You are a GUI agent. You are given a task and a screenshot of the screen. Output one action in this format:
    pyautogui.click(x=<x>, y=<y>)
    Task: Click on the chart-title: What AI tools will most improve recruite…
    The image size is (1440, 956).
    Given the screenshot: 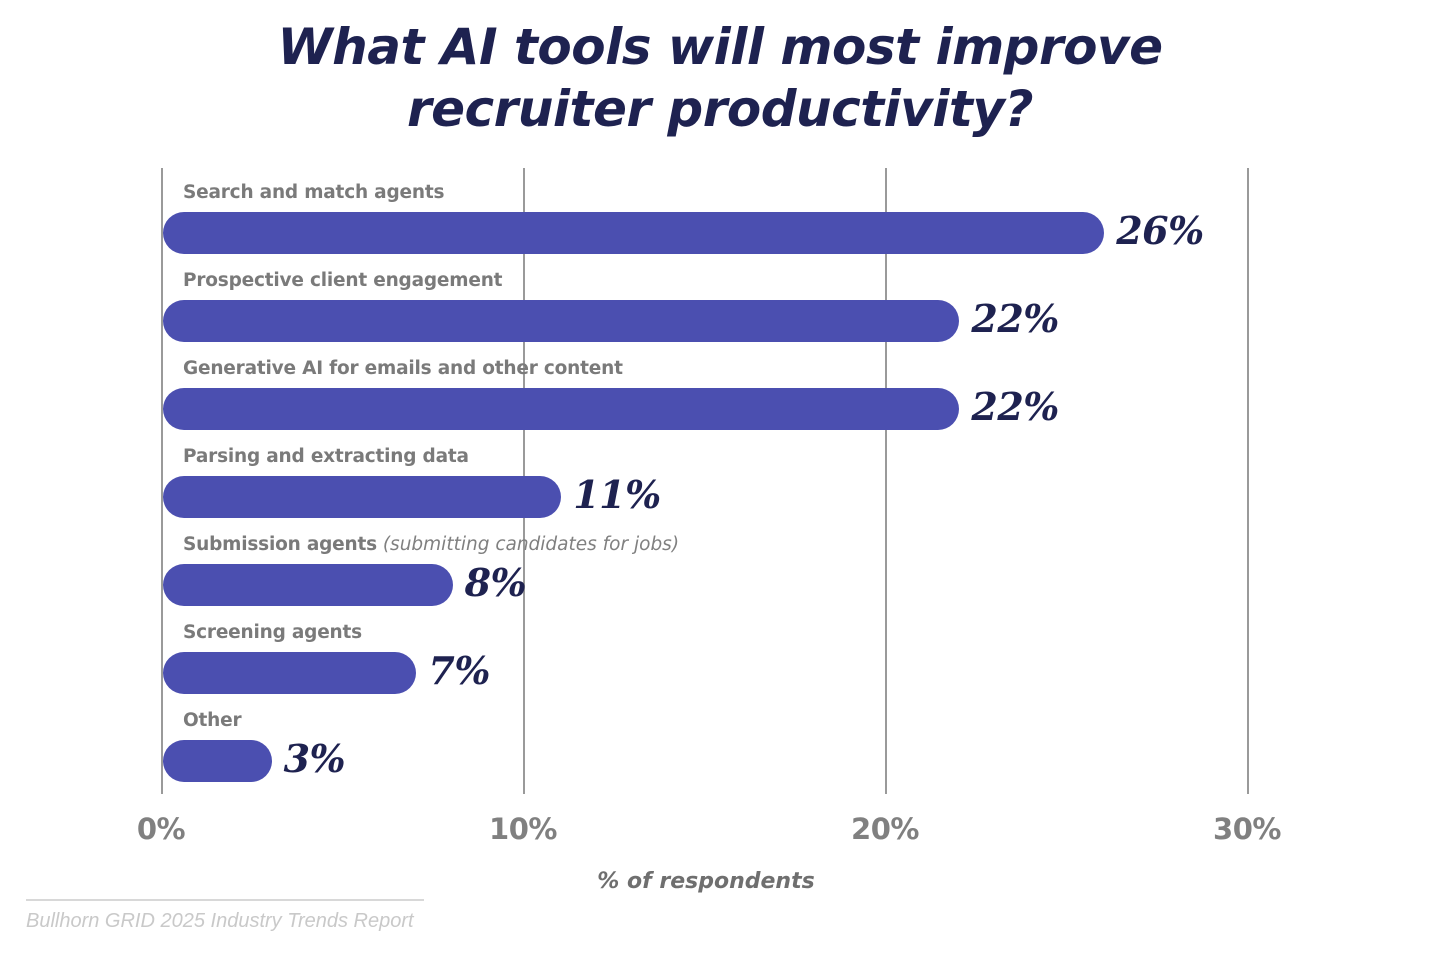 What is the action you would take?
    pyautogui.click(x=720, y=78)
    